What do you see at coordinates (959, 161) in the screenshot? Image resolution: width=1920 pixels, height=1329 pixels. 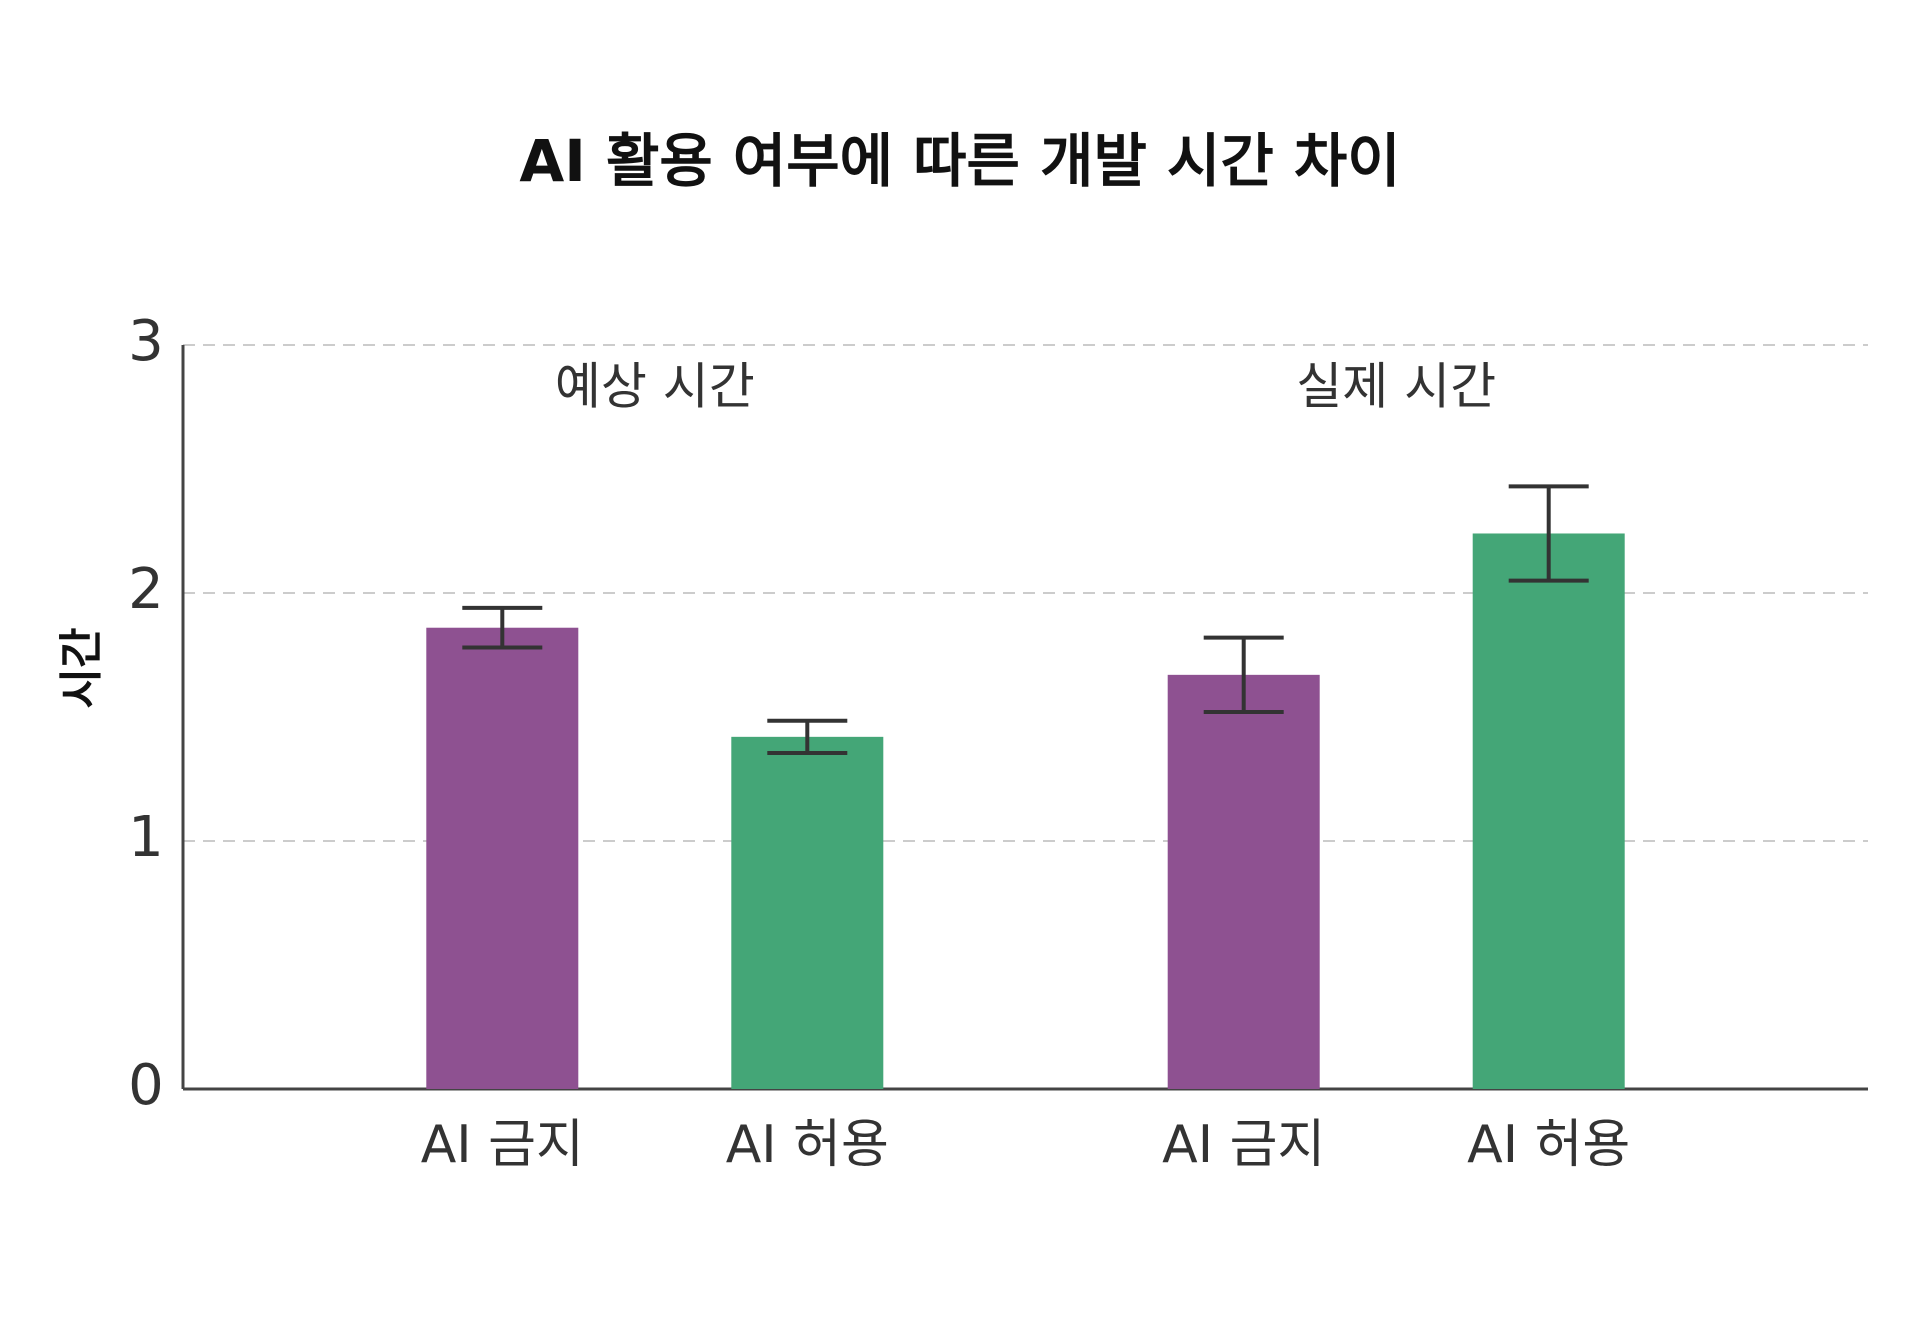 I see `chart-title: AI 활용 여부에 따른 개발 시간 차이` at bounding box center [959, 161].